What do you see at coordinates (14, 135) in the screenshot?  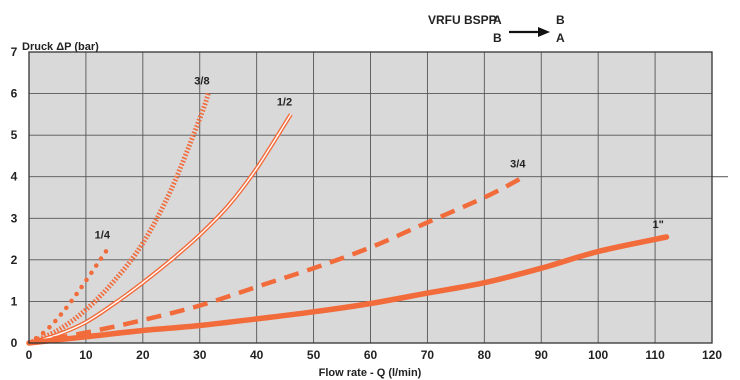 I see `y-tick-5: 5` at bounding box center [14, 135].